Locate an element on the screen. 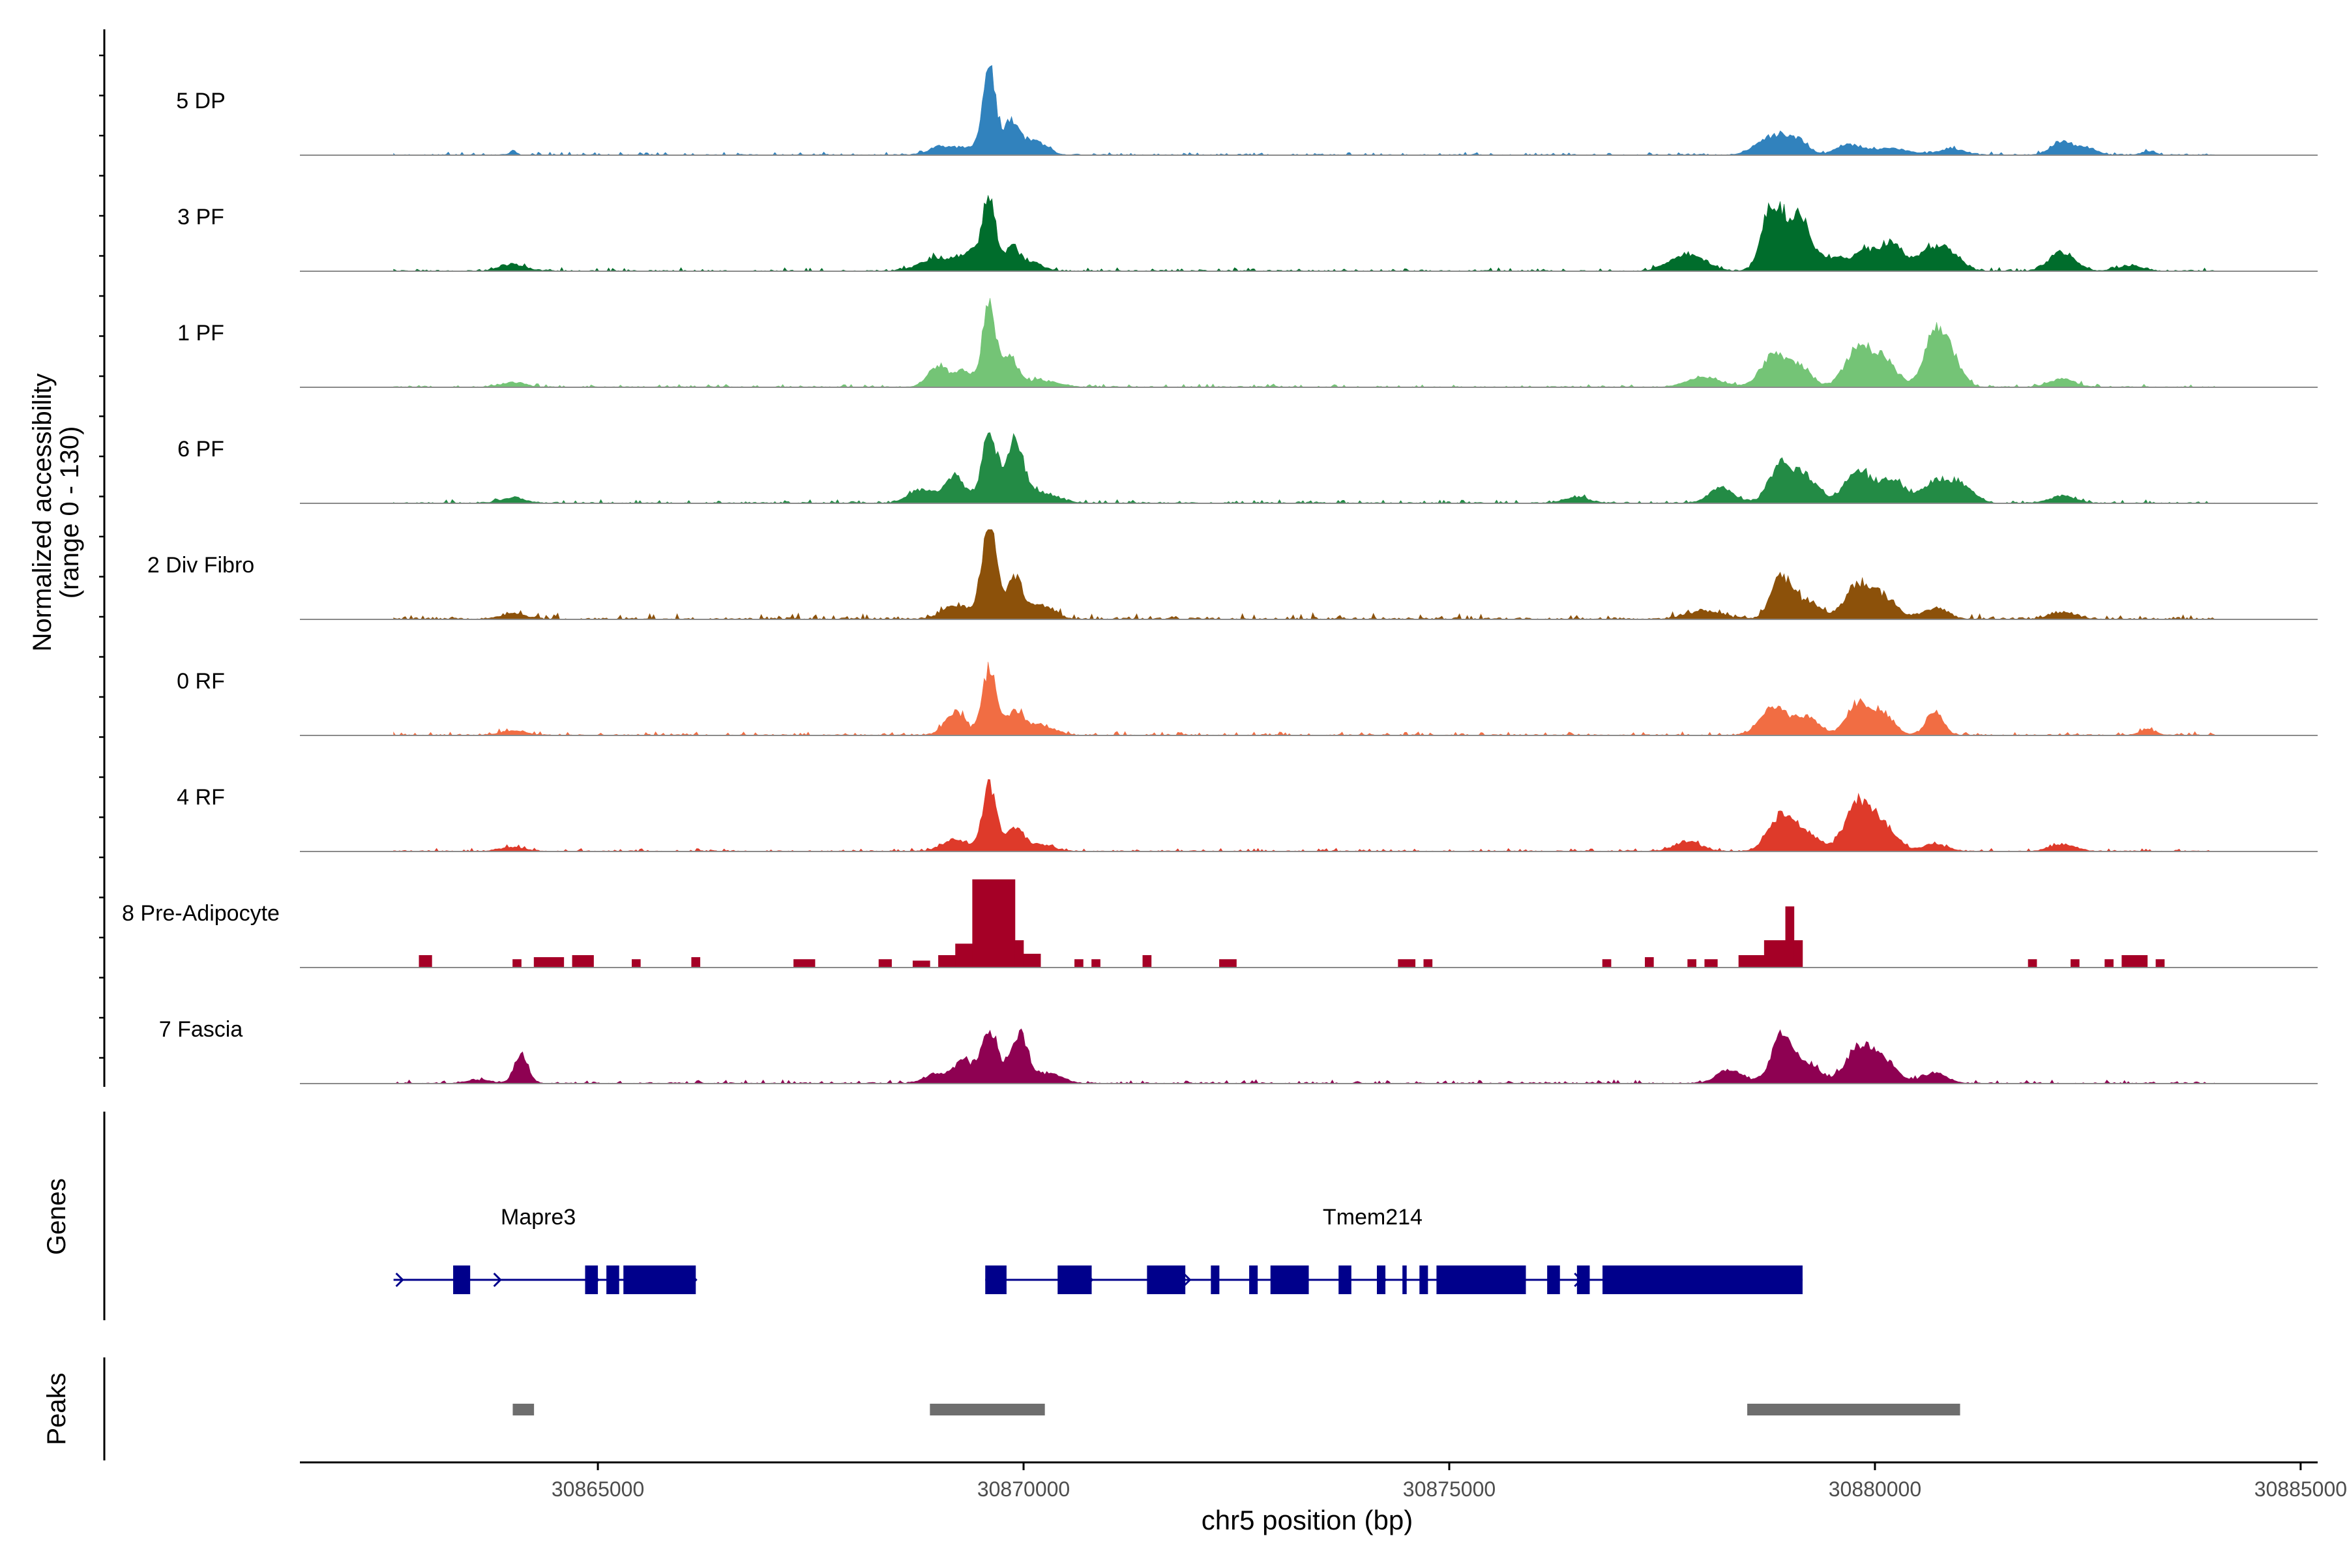 The image size is (2347, 1568). genes-track-title: Genes is located at coordinates (57, 1217).